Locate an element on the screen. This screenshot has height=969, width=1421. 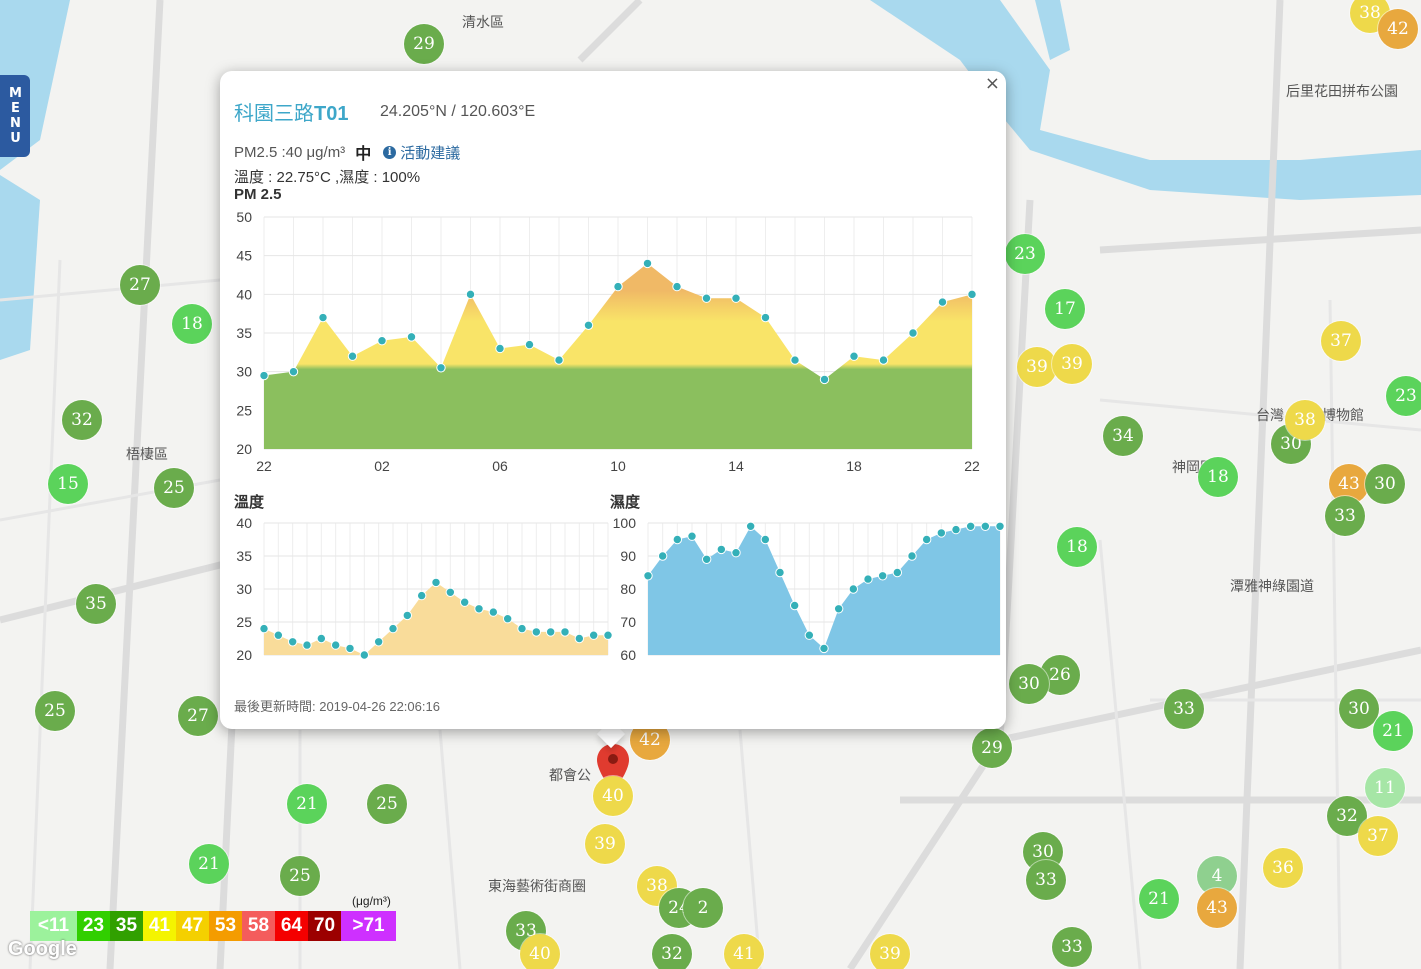
activity-advice-link: i 活動建議 is located at coordinates (421, 152).